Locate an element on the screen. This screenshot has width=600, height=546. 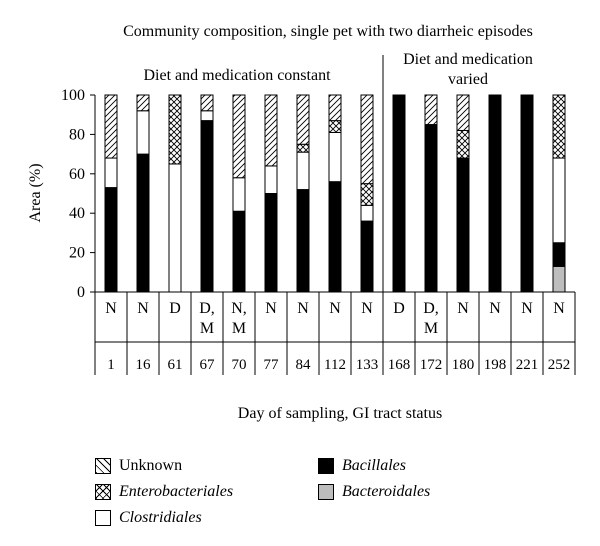
day-label: 168 is located at coordinates (399, 365).